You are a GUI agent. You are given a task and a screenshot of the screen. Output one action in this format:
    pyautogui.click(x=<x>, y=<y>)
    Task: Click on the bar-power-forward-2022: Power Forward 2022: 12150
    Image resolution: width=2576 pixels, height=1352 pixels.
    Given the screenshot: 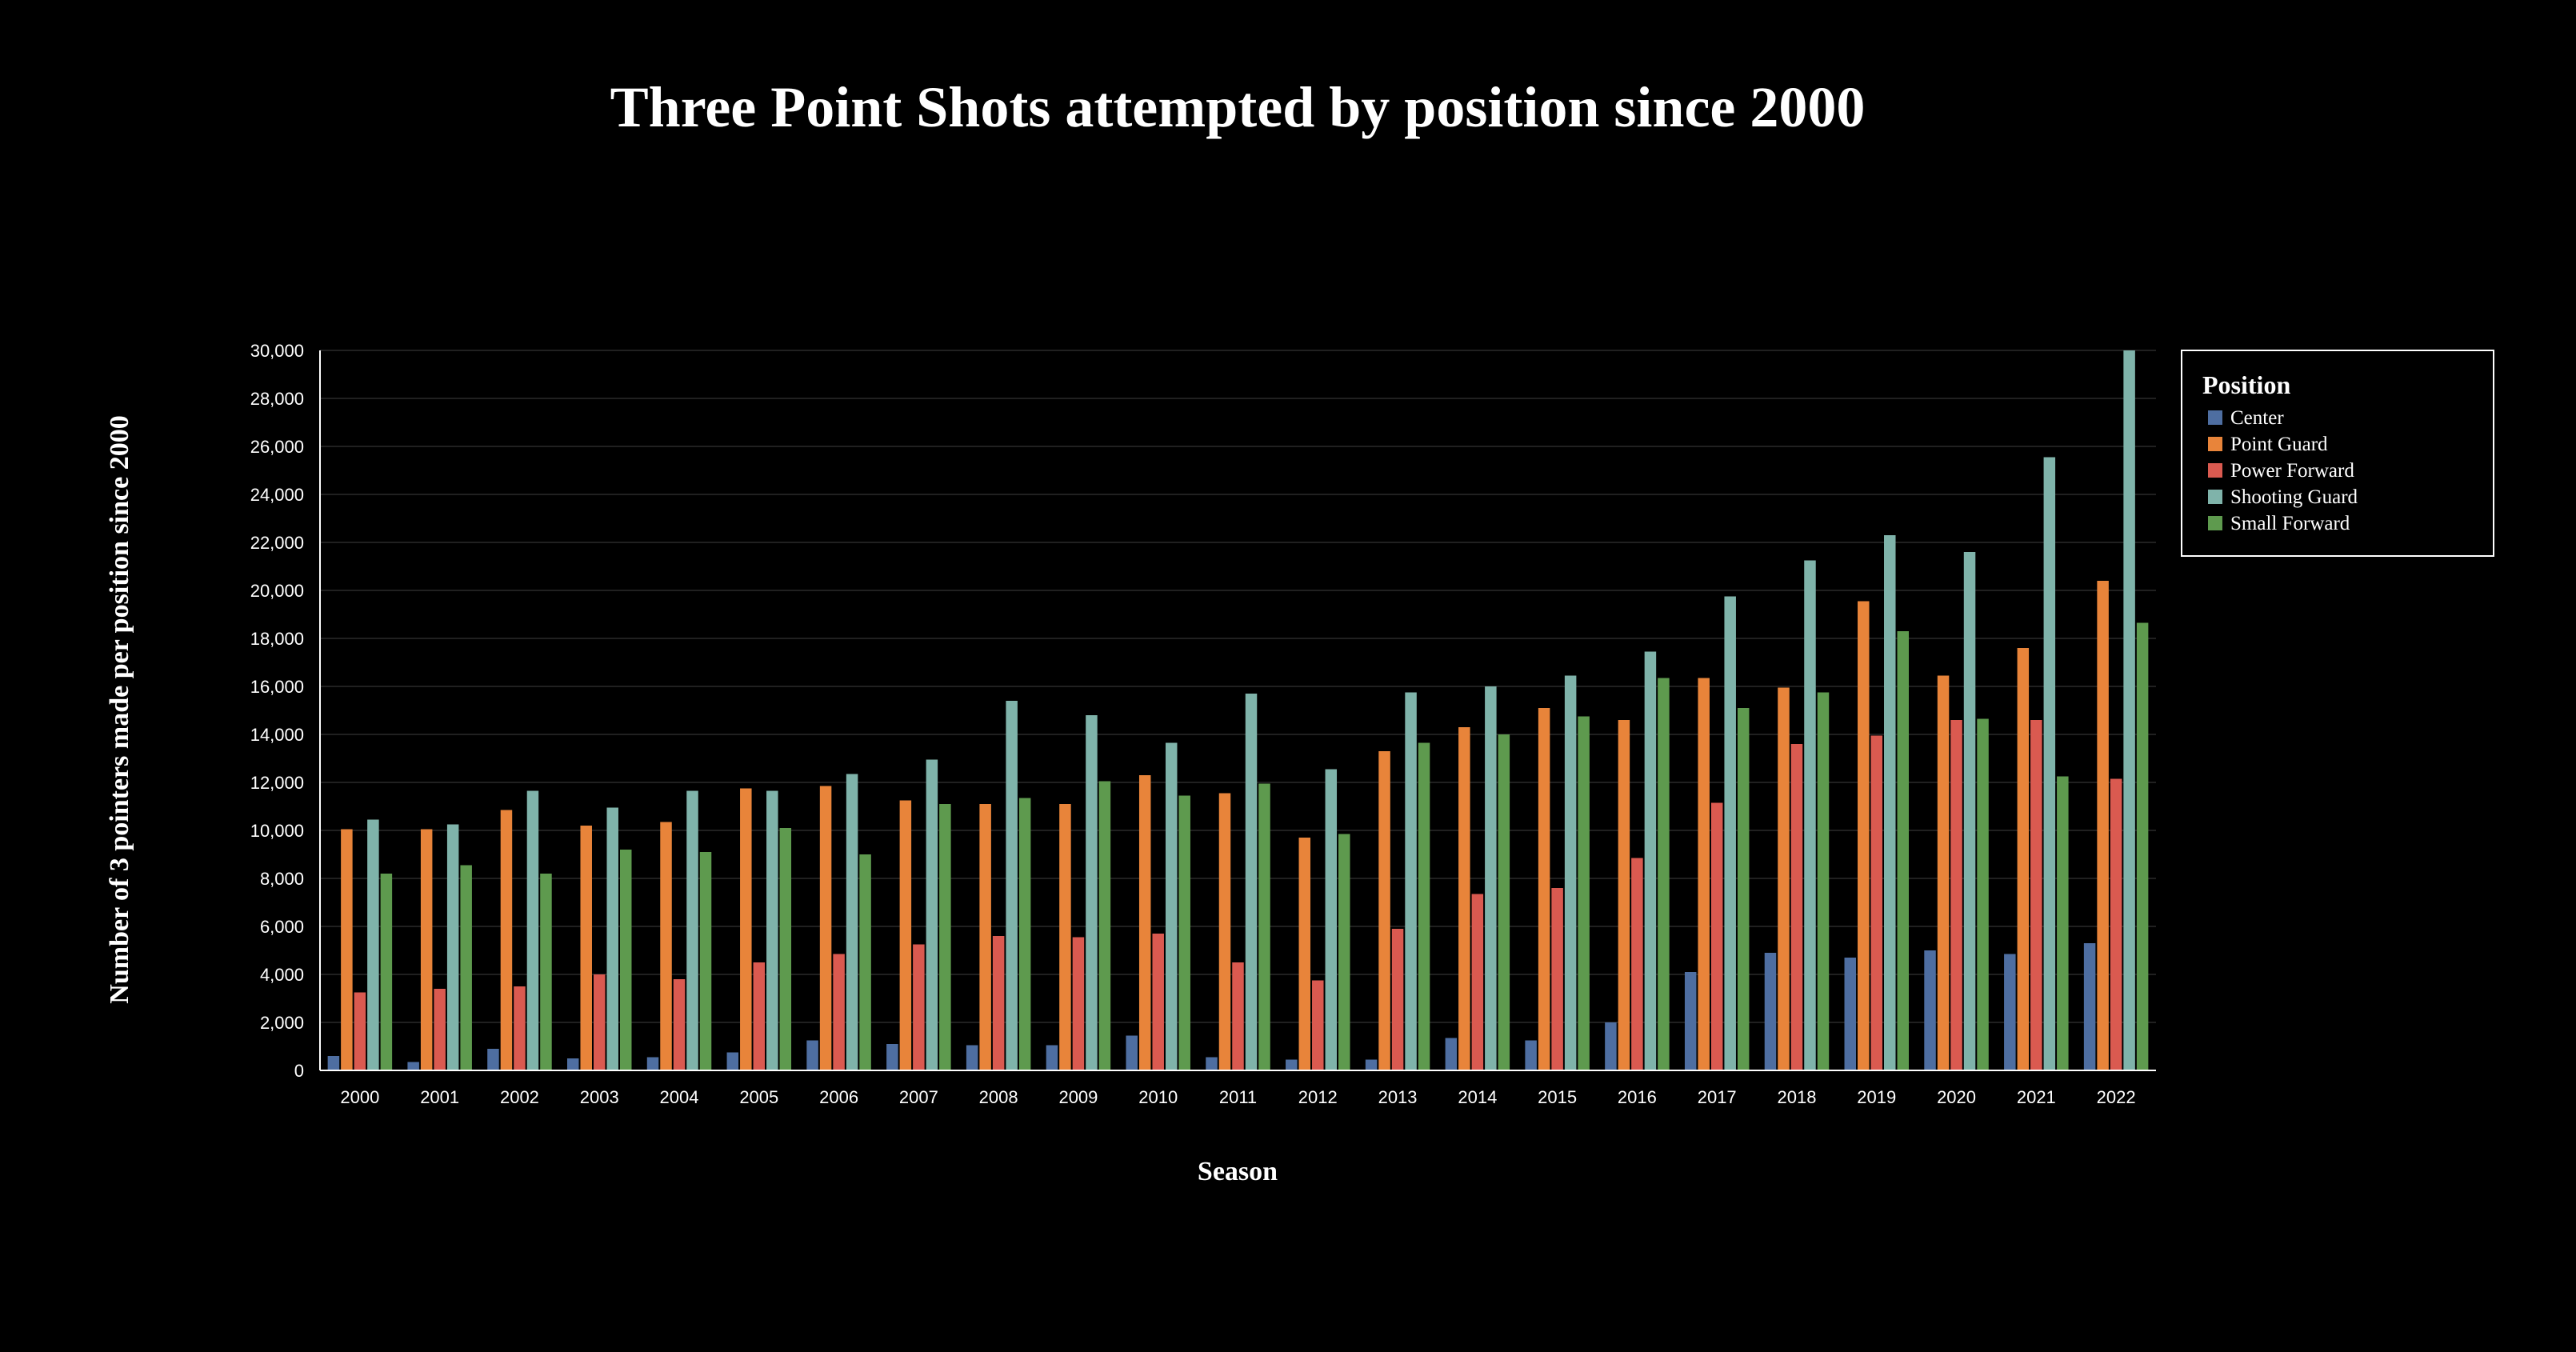 What is the action you would take?
    pyautogui.click(x=2116, y=924)
    